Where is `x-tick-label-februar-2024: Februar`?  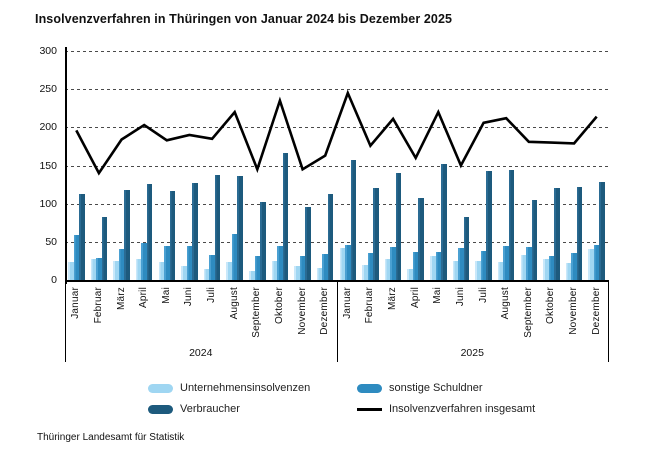 x-tick-label-februar-2024: Februar is located at coordinates (98, 305).